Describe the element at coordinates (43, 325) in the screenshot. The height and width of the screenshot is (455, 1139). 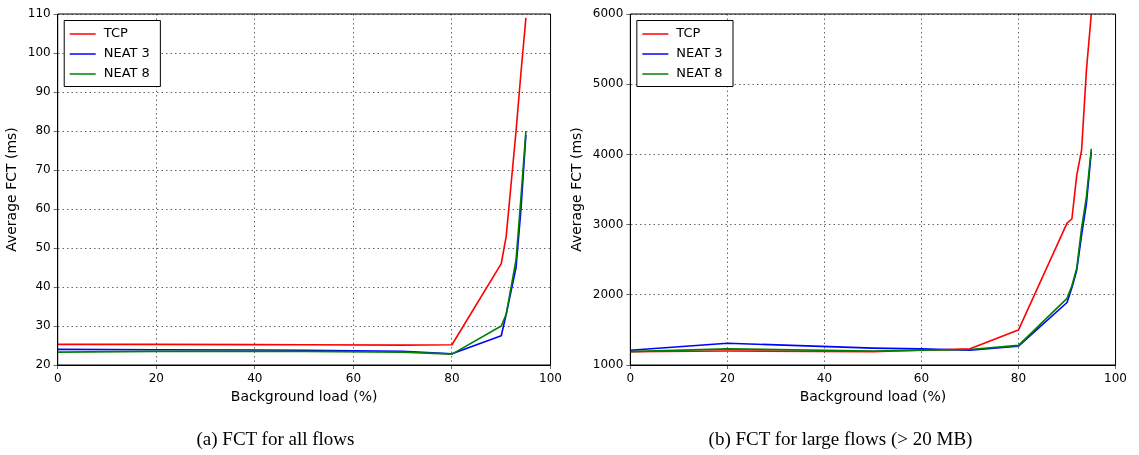
I see `y-tick-label: 30` at that location.